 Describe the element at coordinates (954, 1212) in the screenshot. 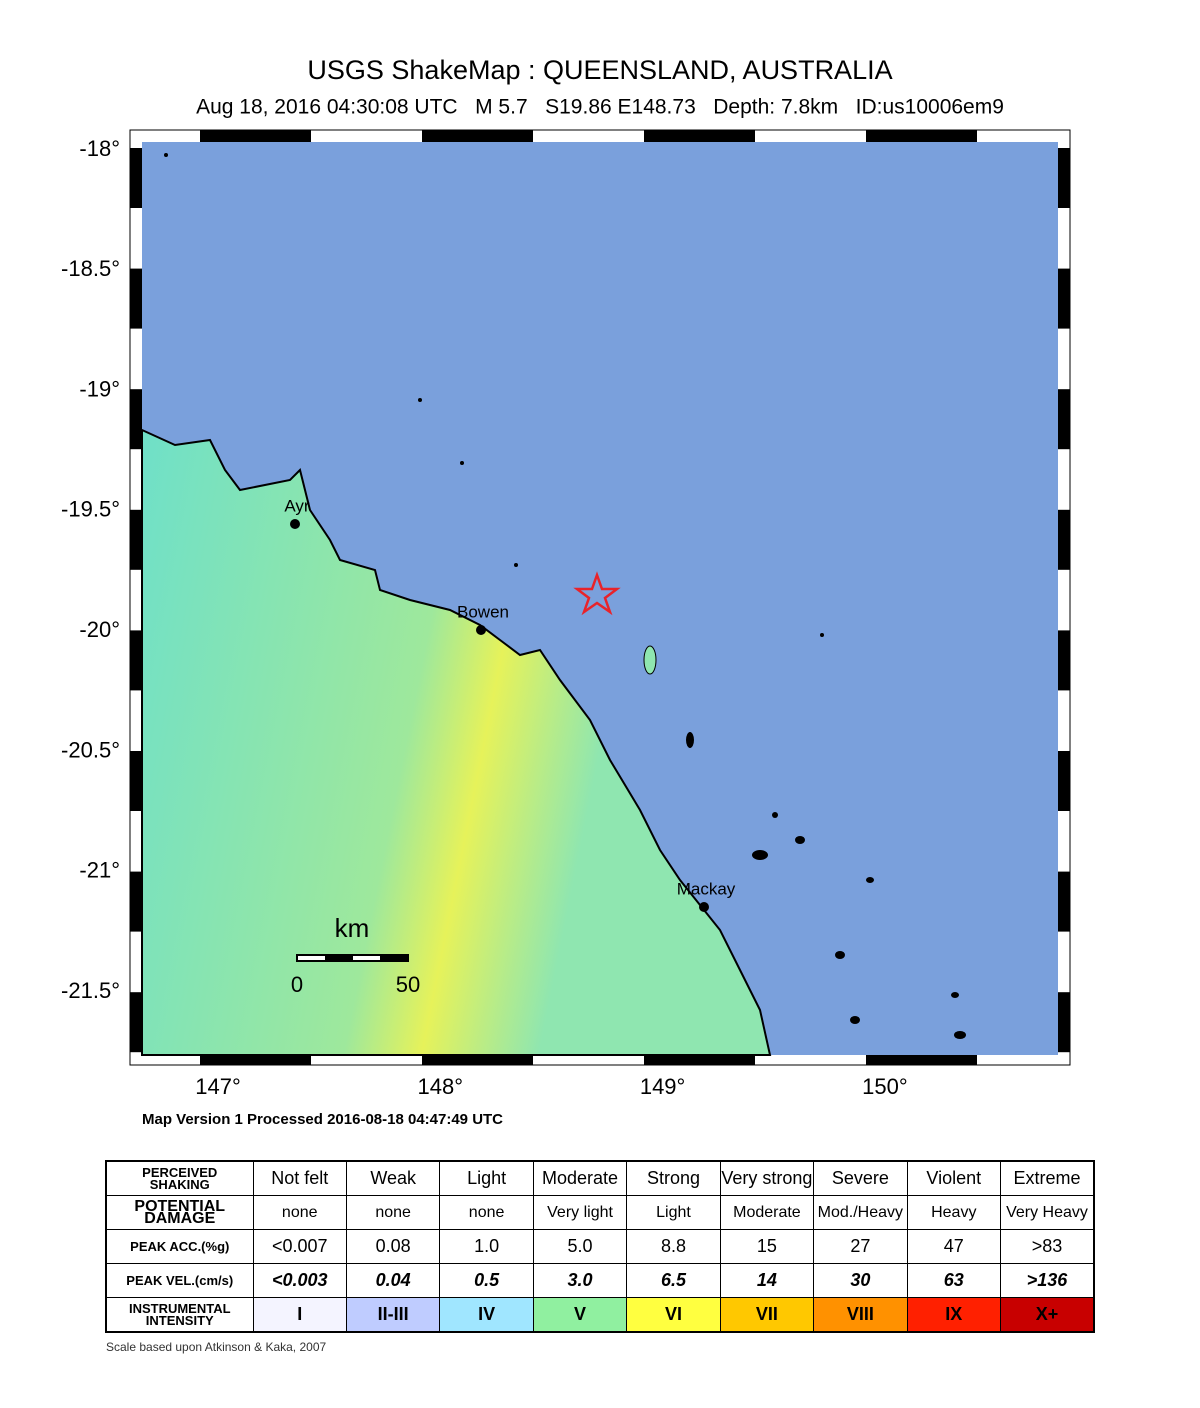

I see `legend-cell: Heavy` at that location.